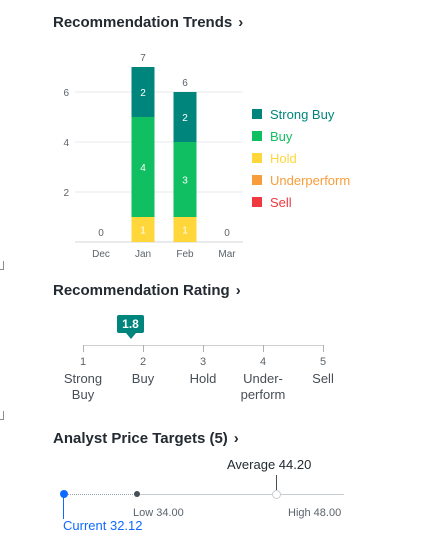  Describe the element at coordinates (63, 506) in the screenshot. I see `current-price-marker-line` at that location.